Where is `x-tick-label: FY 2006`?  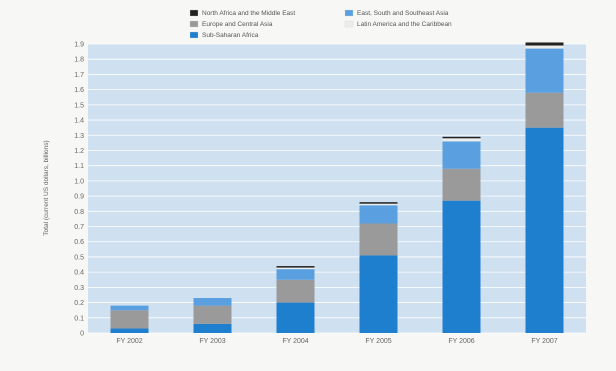
x-tick-label: FY 2006 is located at coordinates (461, 341).